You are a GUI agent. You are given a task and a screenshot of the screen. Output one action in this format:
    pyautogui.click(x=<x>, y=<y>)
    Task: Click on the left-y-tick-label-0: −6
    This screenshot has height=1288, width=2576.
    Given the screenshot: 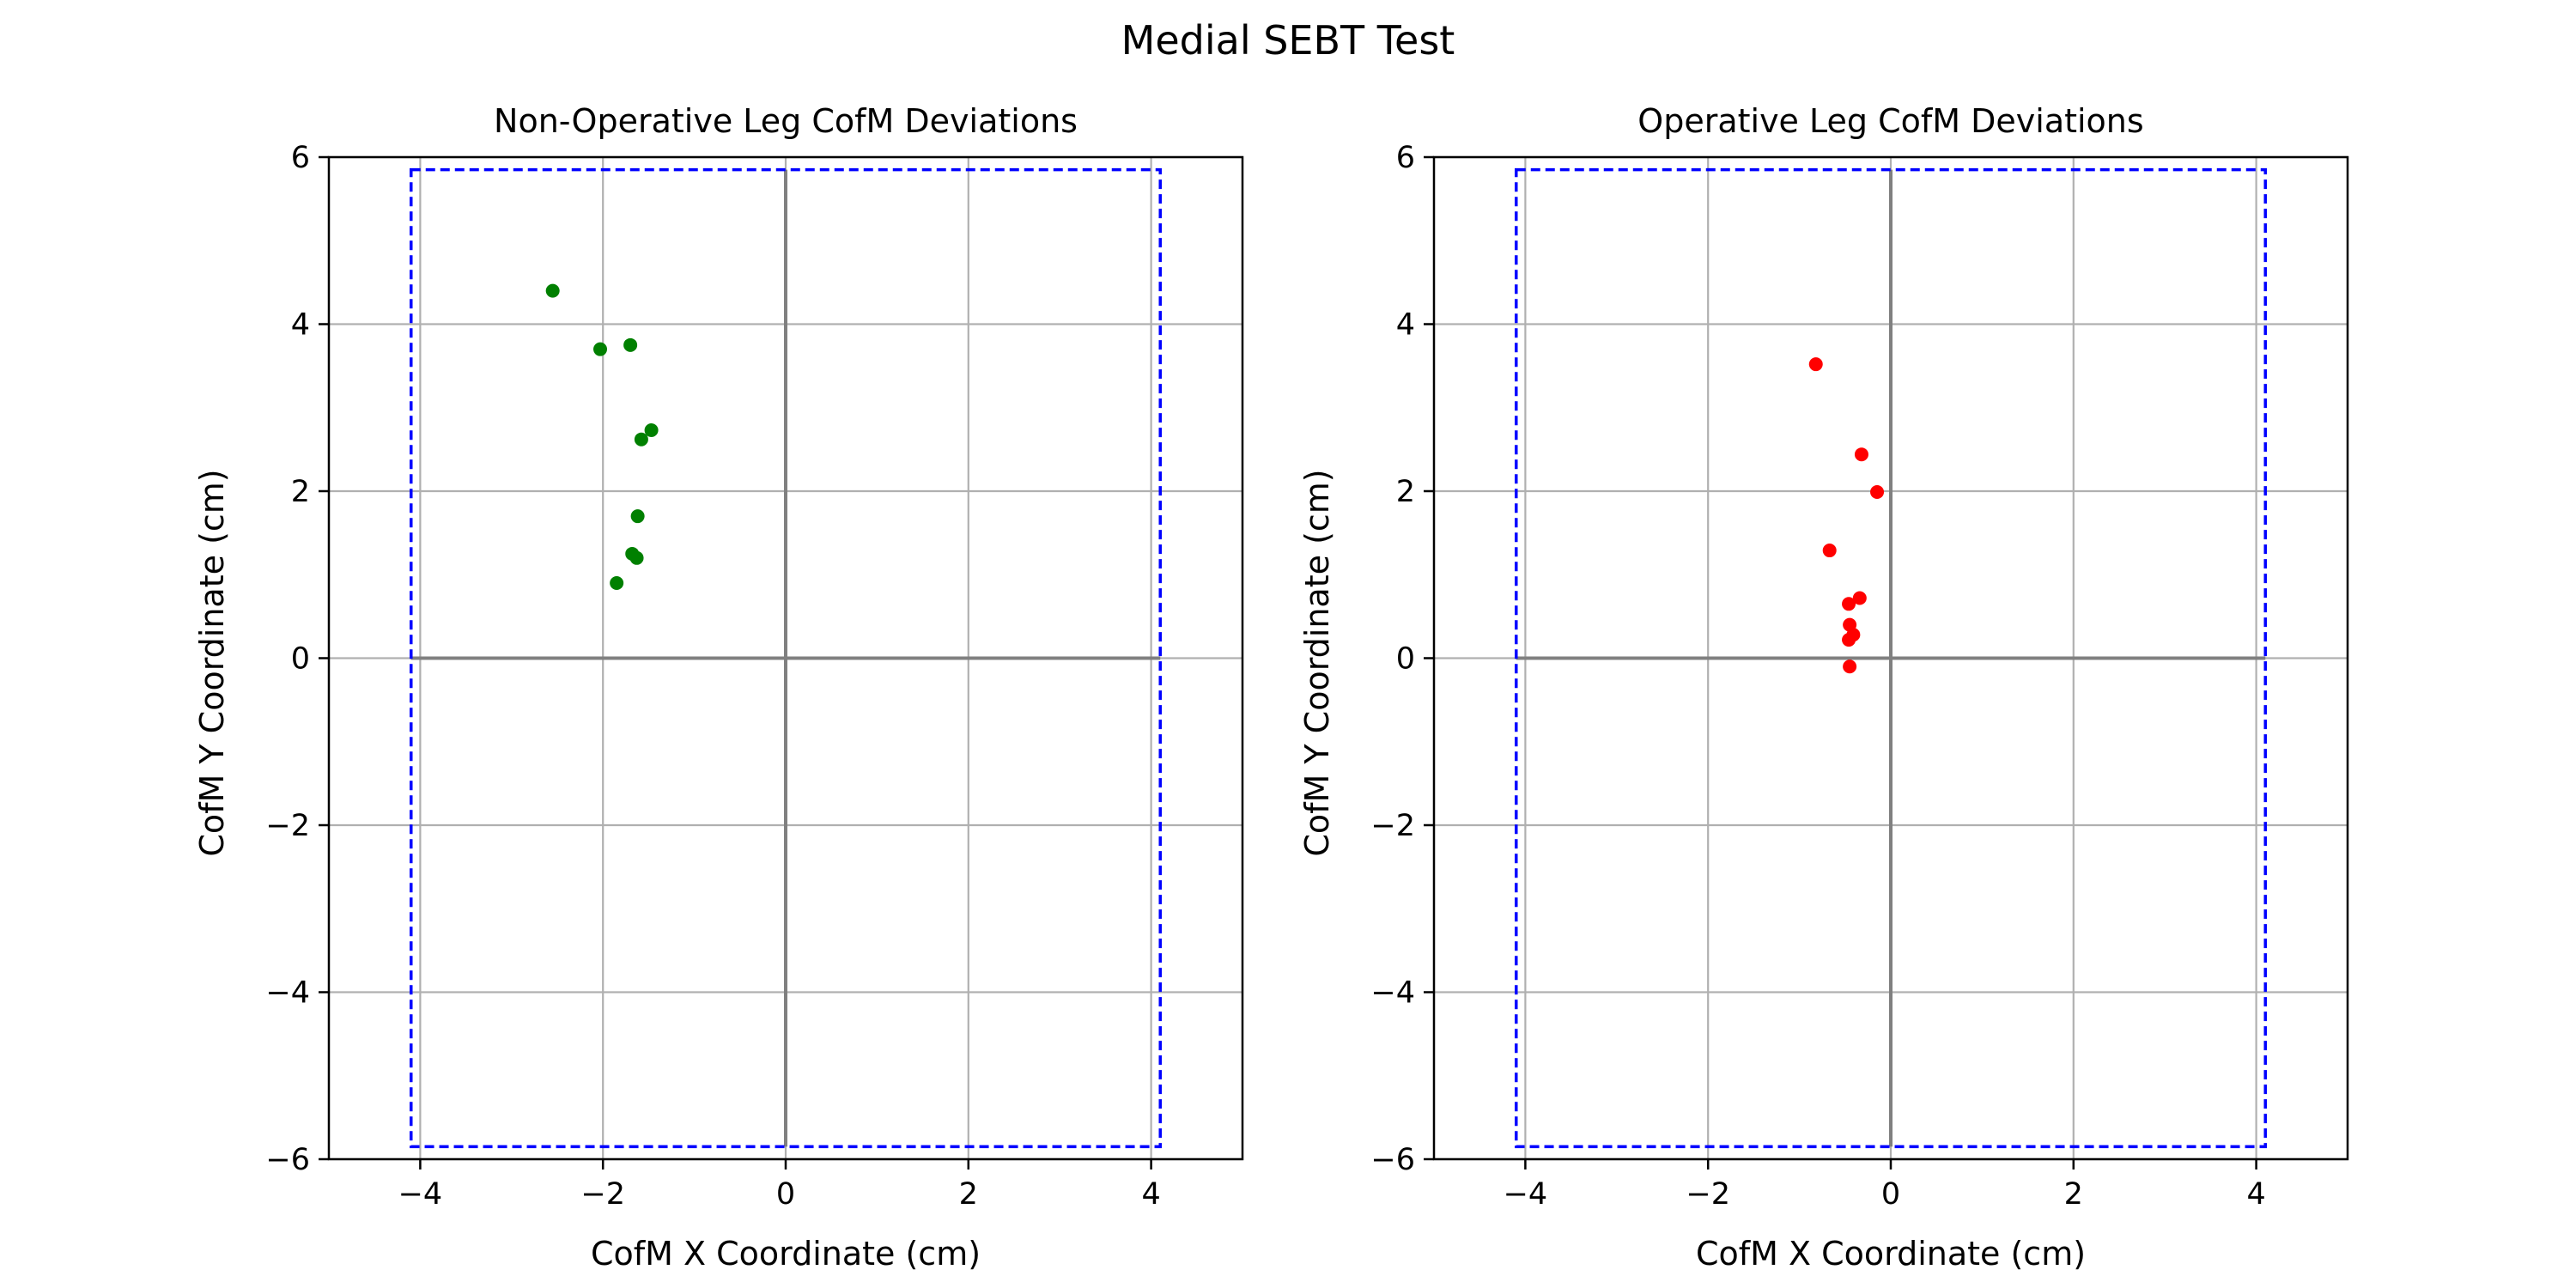 What is the action you would take?
    pyautogui.click(x=287, y=1160)
    